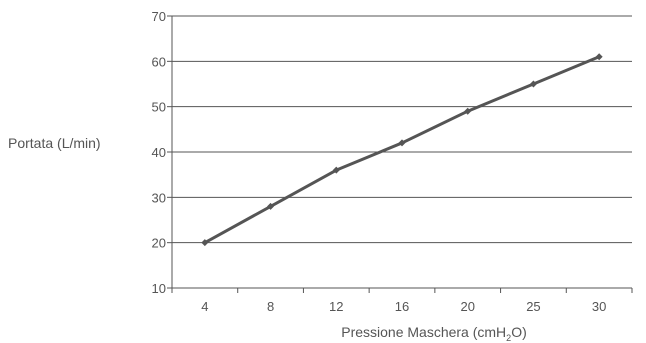 The width and height of the screenshot is (646, 343). What do you see at coordinates (159, 16) in the screenshot?
I see `y-tick-label-70: 70` at bounding box center [159, 16].